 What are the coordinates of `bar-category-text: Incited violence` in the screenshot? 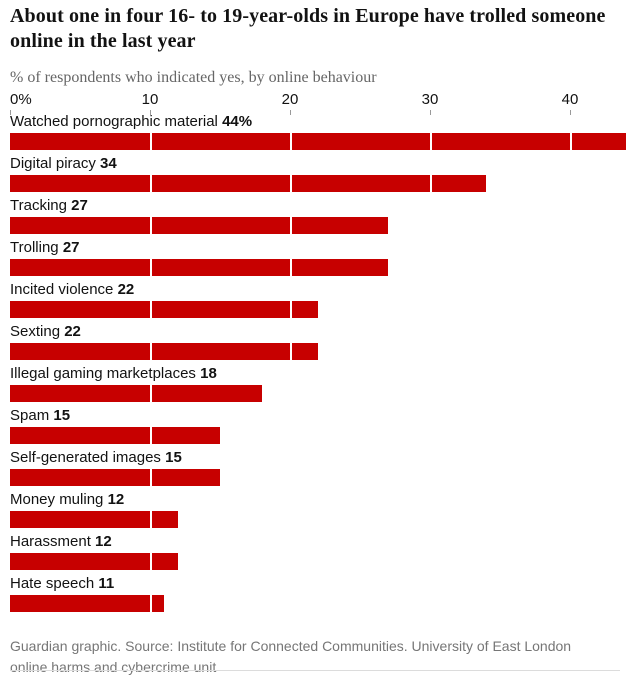 It's located at (62, 289).